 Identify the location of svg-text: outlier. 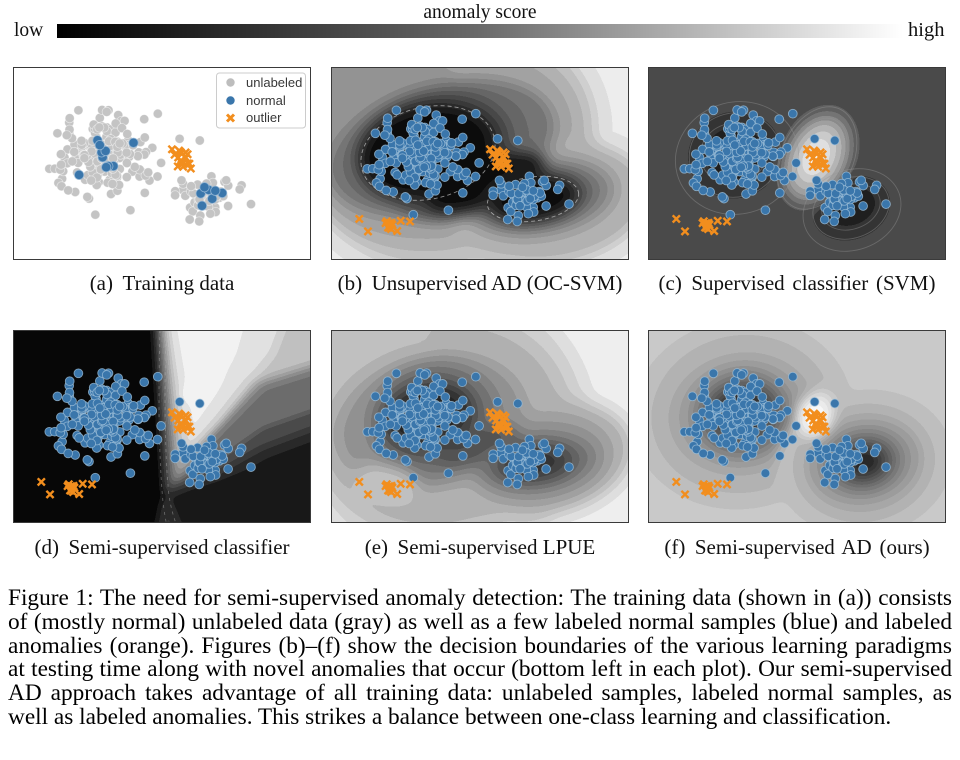
(264, 117).